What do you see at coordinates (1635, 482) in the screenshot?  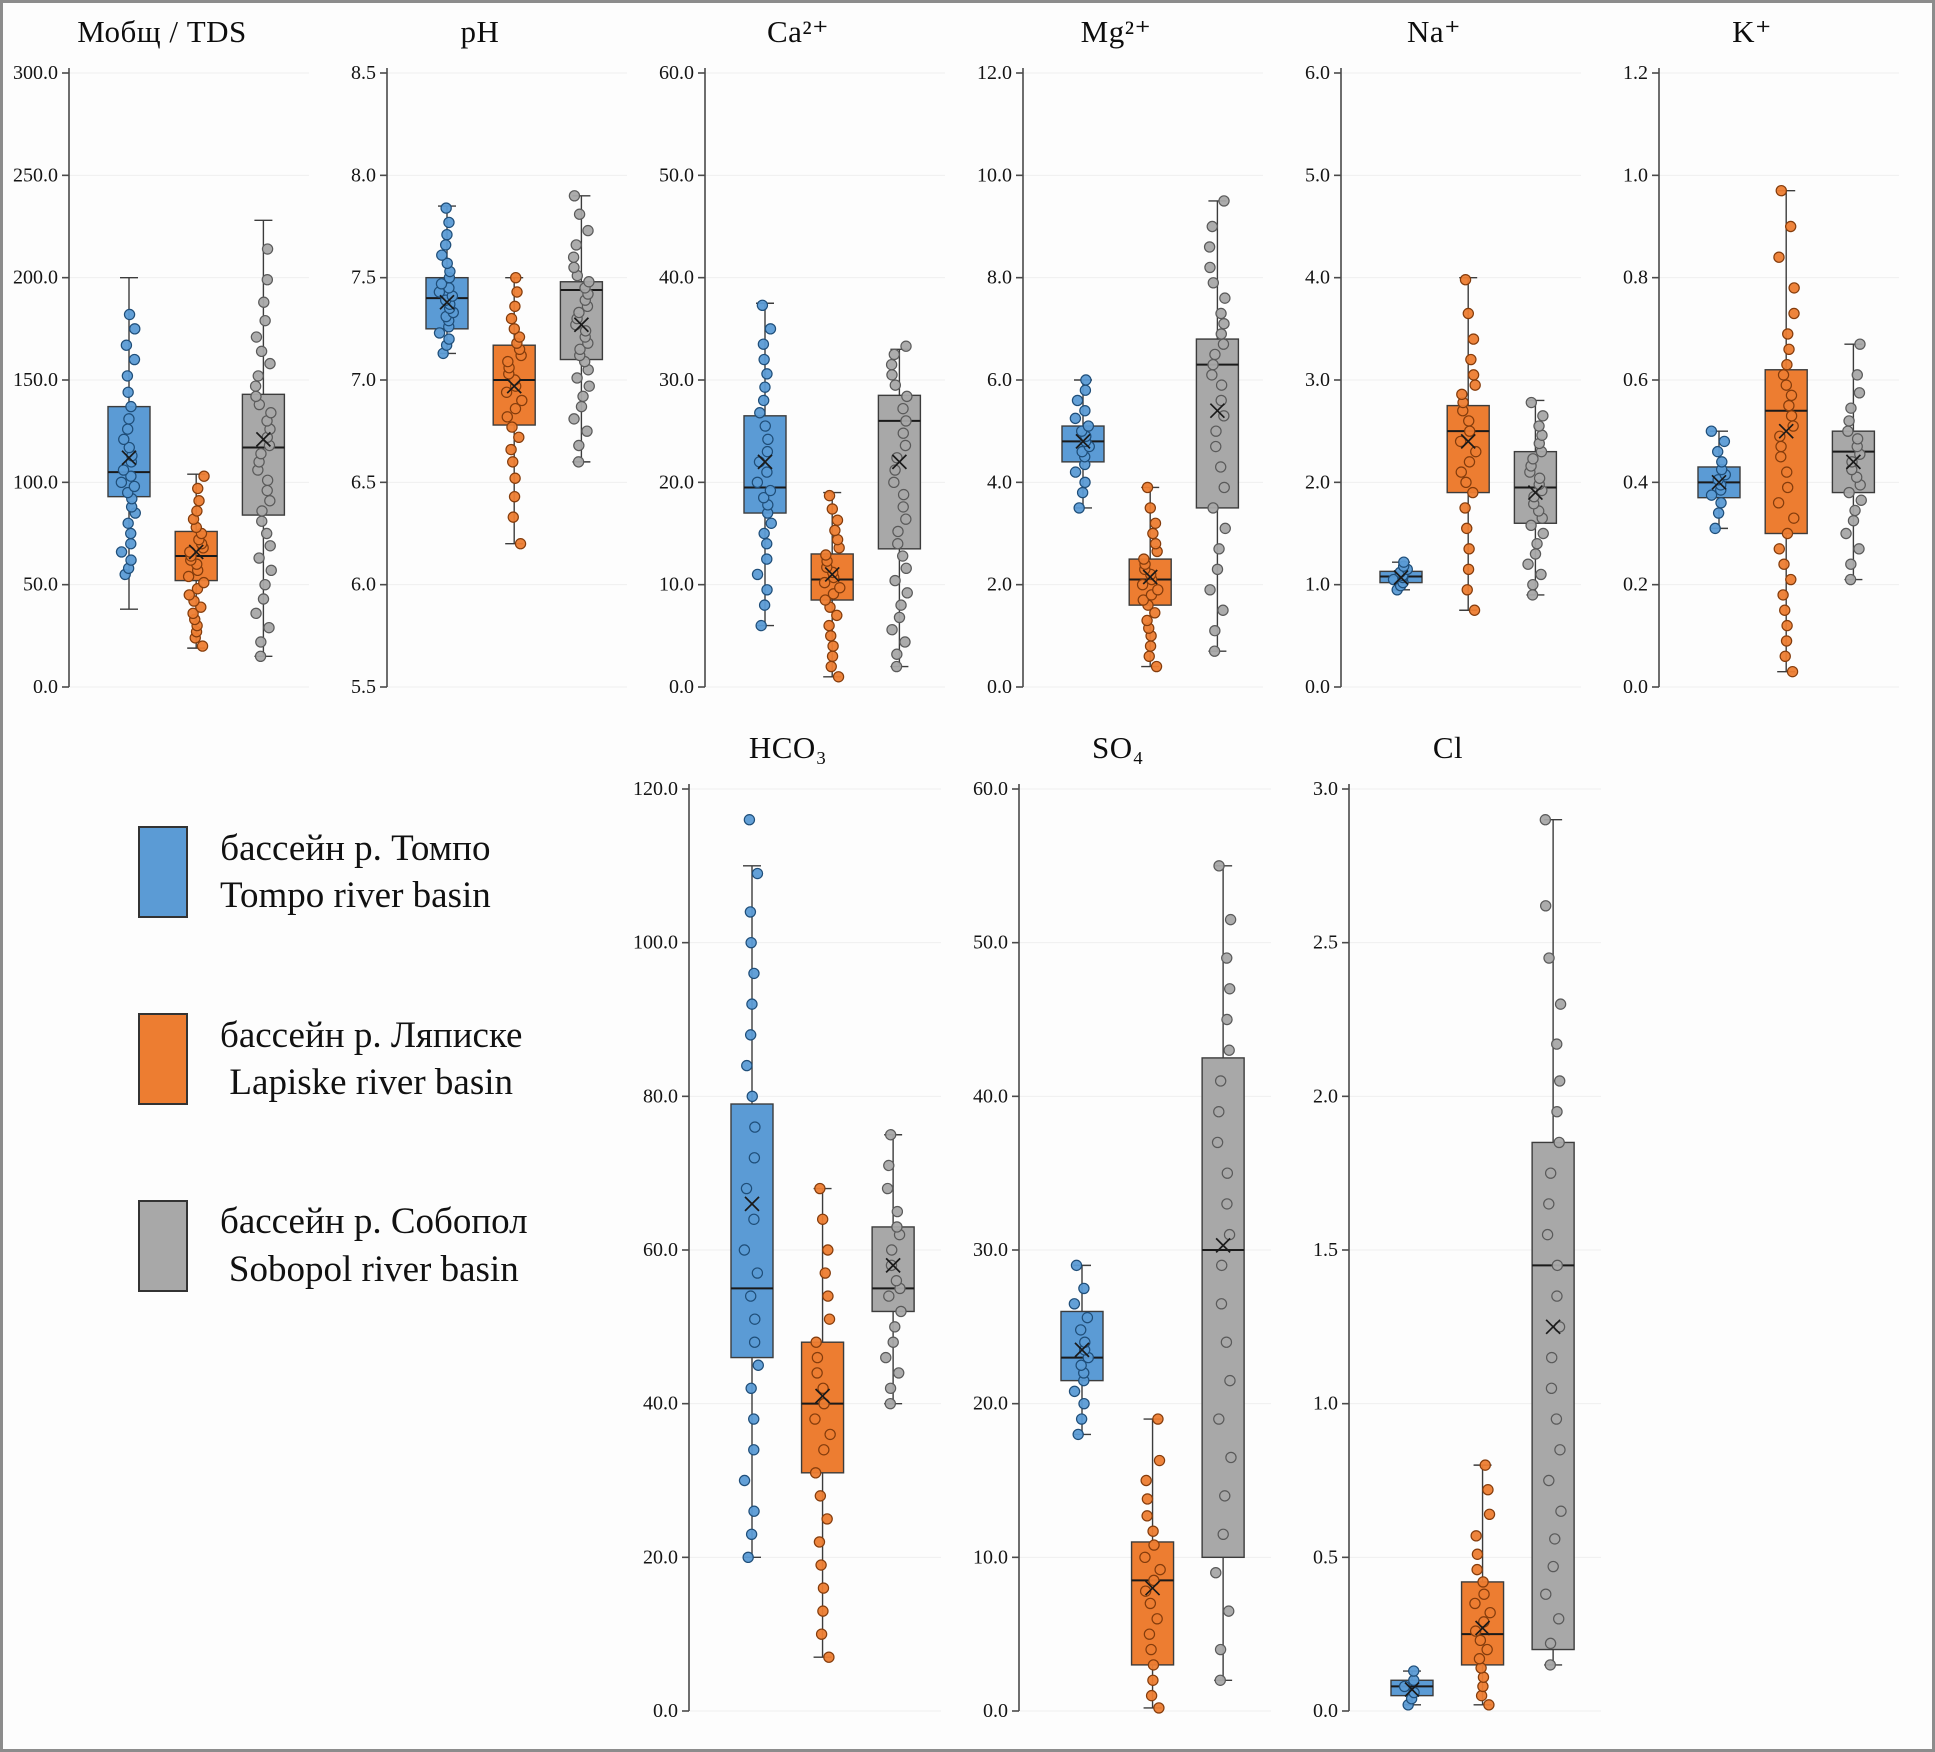 I see `svg-text: 0.4` at bounding box center [1635, 482].